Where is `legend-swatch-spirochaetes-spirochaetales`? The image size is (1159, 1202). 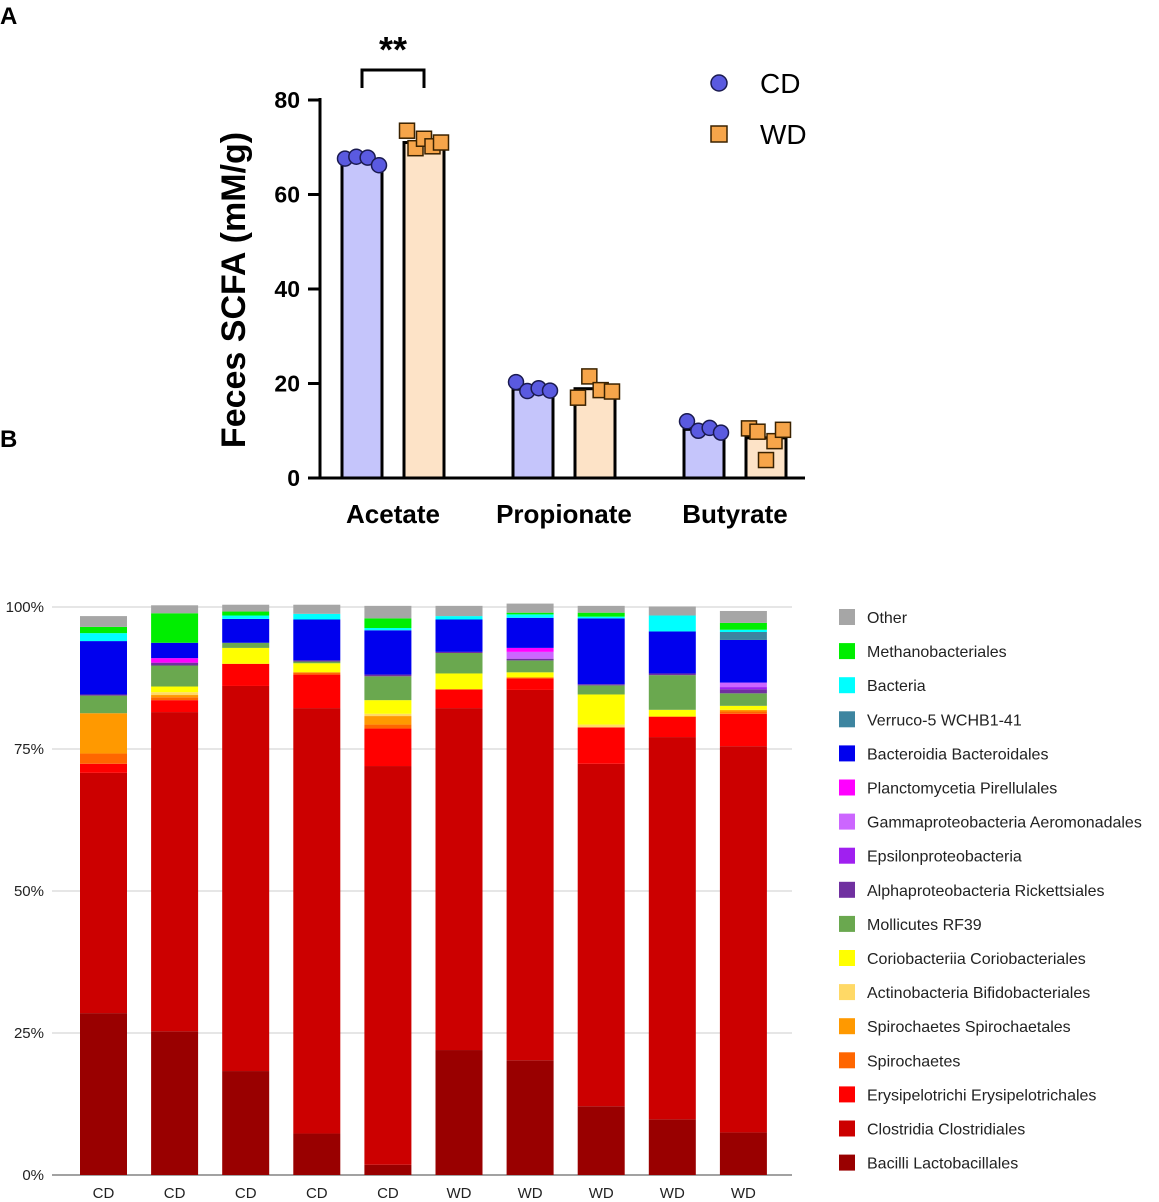 legend-swatch-spirochaetes-spirochaetales is located at coordinates (847, 1026).